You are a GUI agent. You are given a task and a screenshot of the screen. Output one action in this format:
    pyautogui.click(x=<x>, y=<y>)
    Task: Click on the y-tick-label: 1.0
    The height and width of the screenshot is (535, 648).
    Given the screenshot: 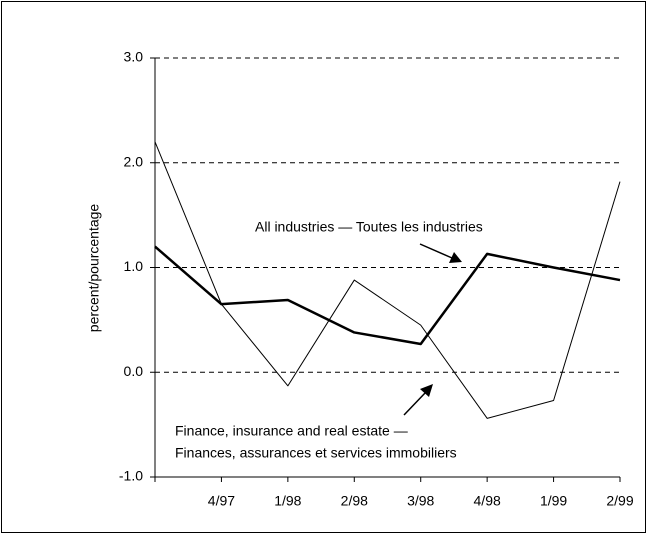 What is the action you would take?
    pyautogui.click(x=134, y=266)
    